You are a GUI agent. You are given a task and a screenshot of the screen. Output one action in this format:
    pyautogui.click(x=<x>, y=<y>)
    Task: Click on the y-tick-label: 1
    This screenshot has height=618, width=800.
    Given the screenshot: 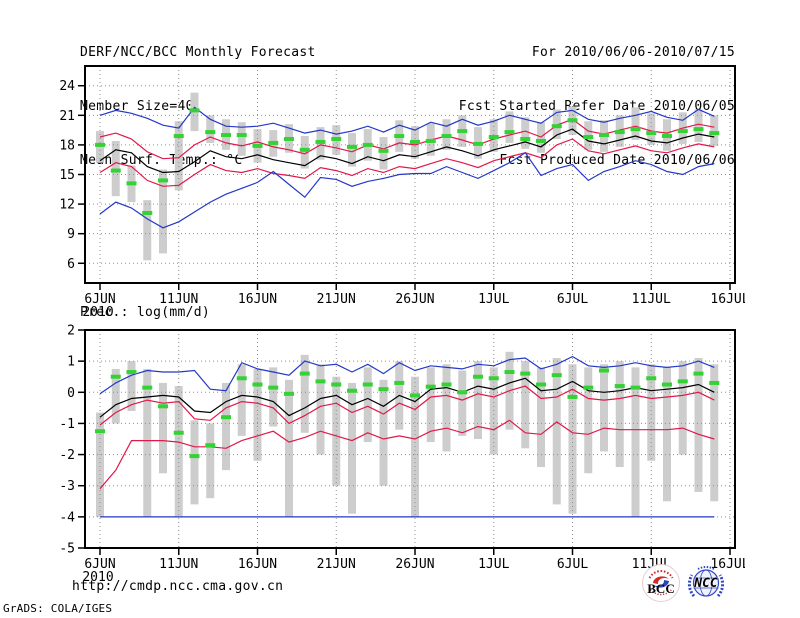 What is the action you would take?
    pyautogui.click(x=71, y=362)
    